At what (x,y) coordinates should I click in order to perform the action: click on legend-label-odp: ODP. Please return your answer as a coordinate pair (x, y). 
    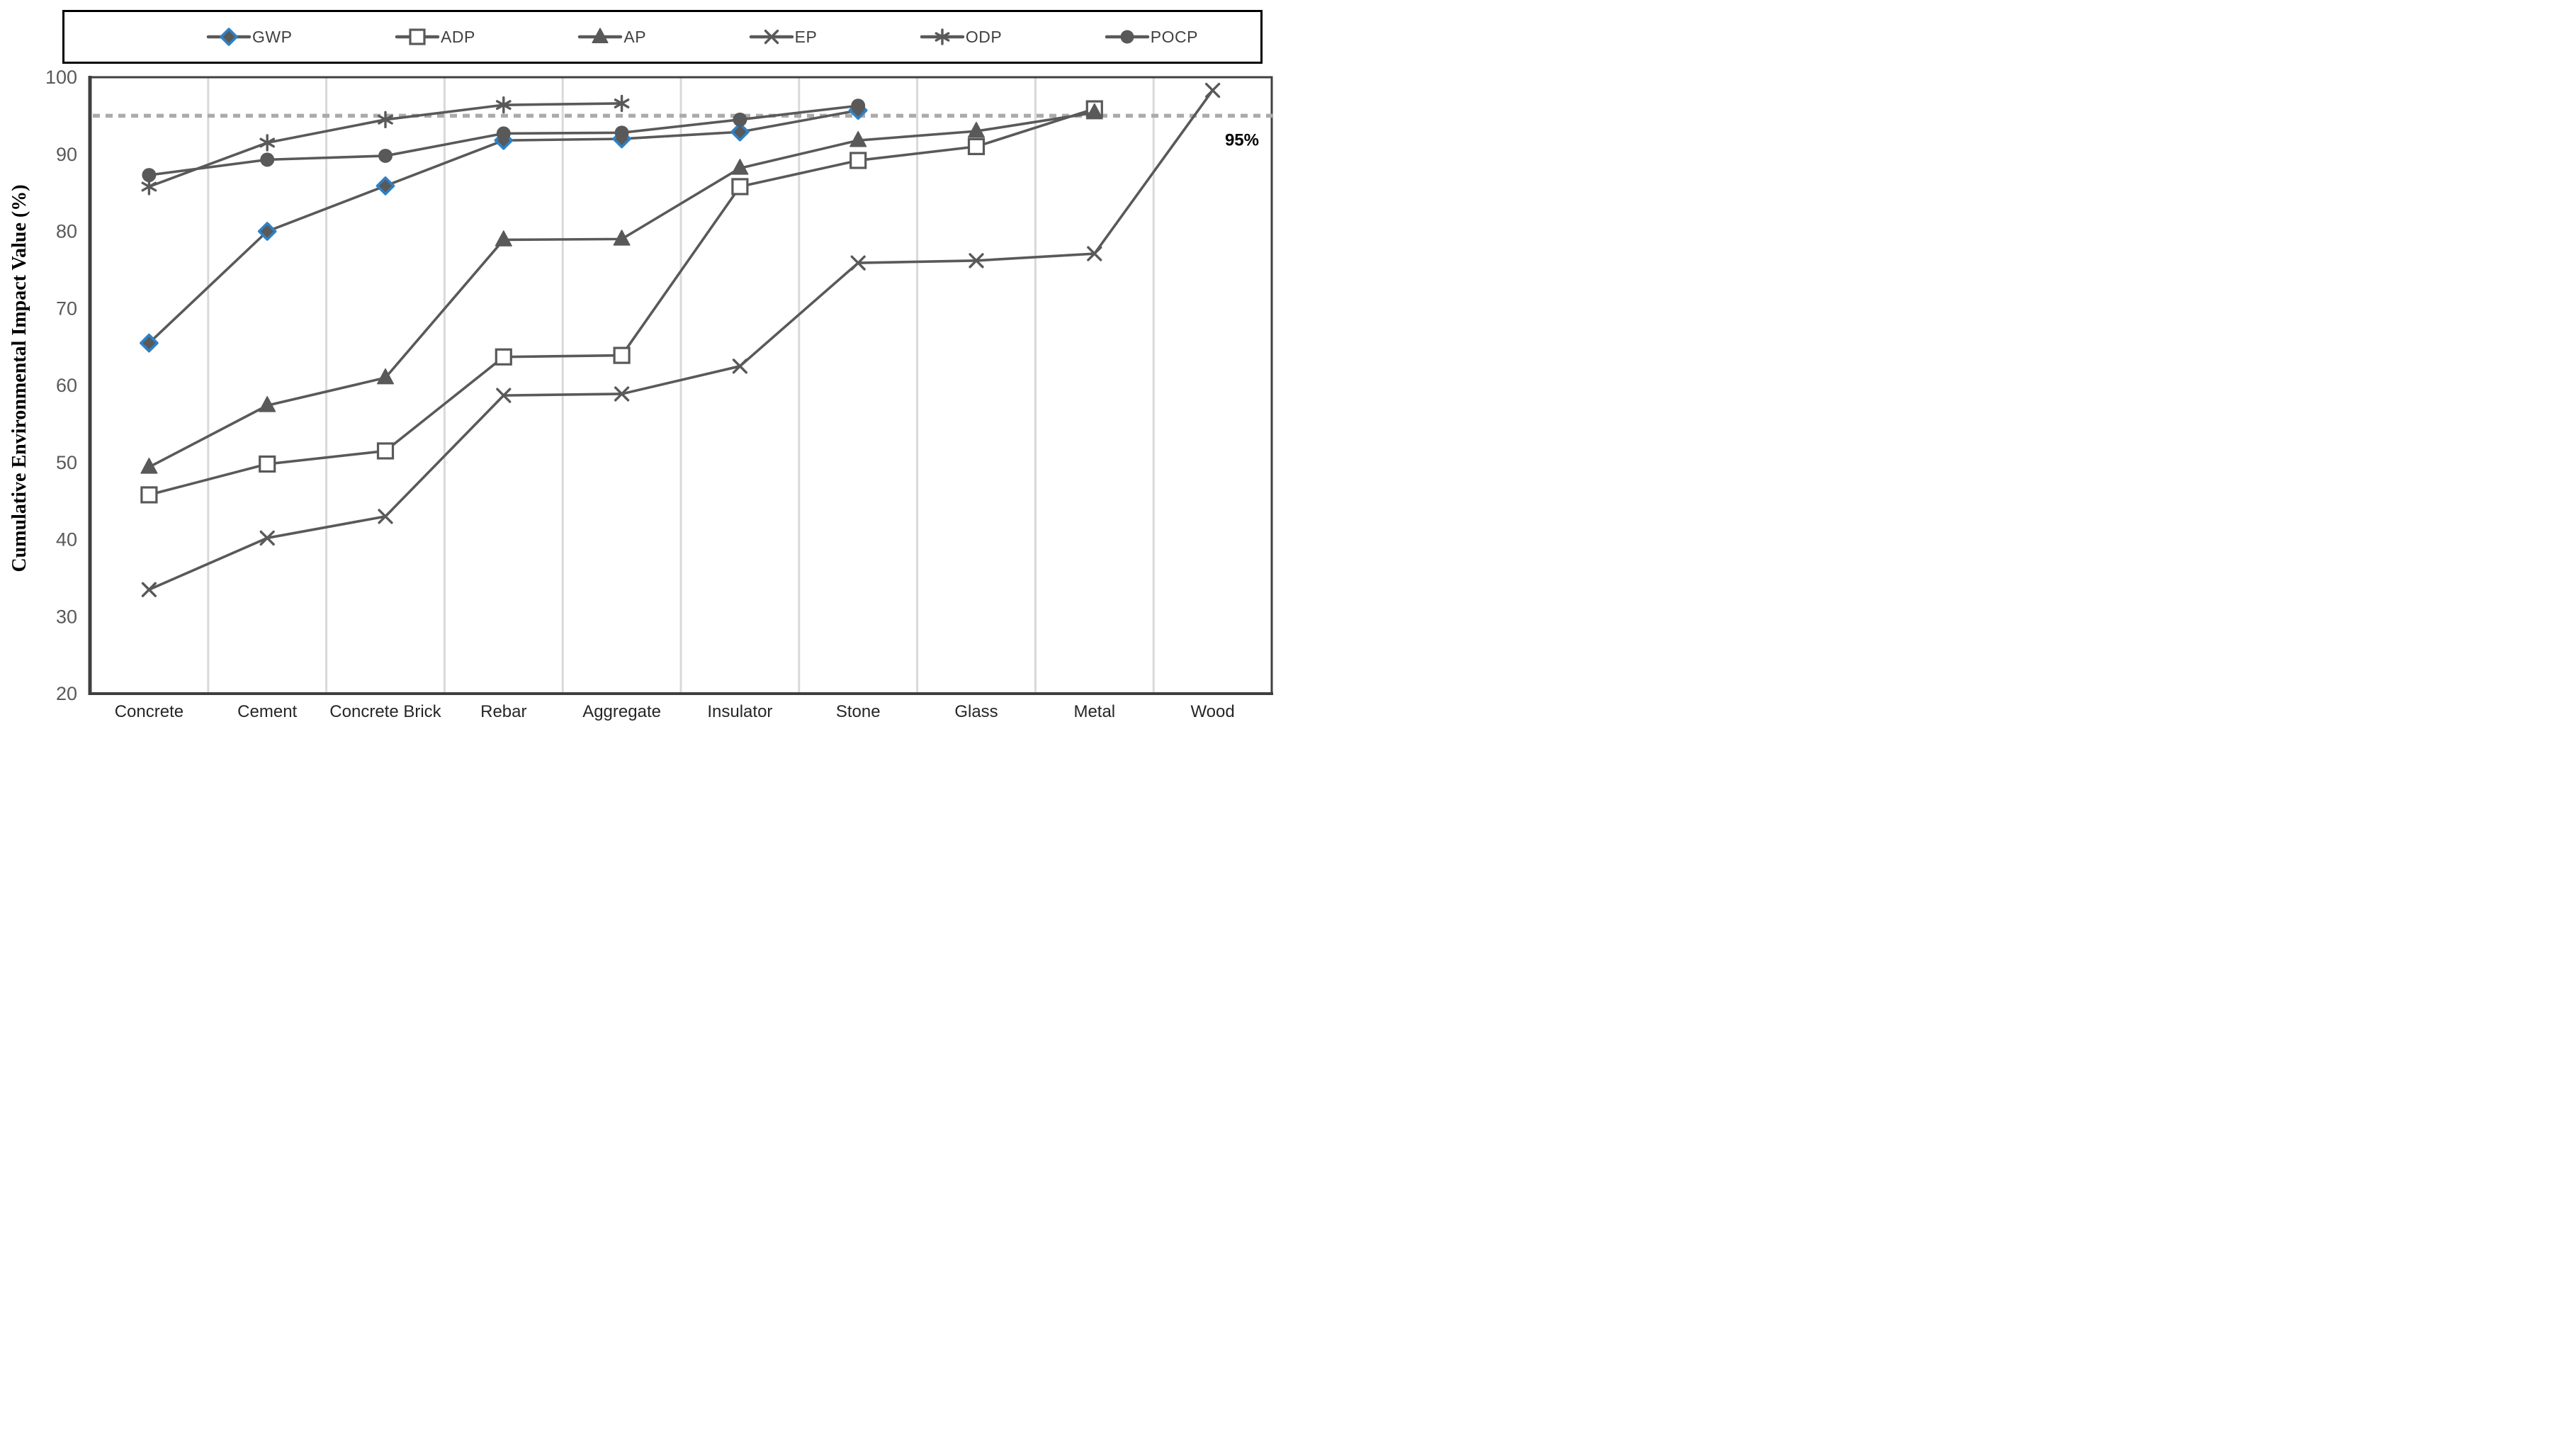
    Looking at the image, I should click on (984, 37).